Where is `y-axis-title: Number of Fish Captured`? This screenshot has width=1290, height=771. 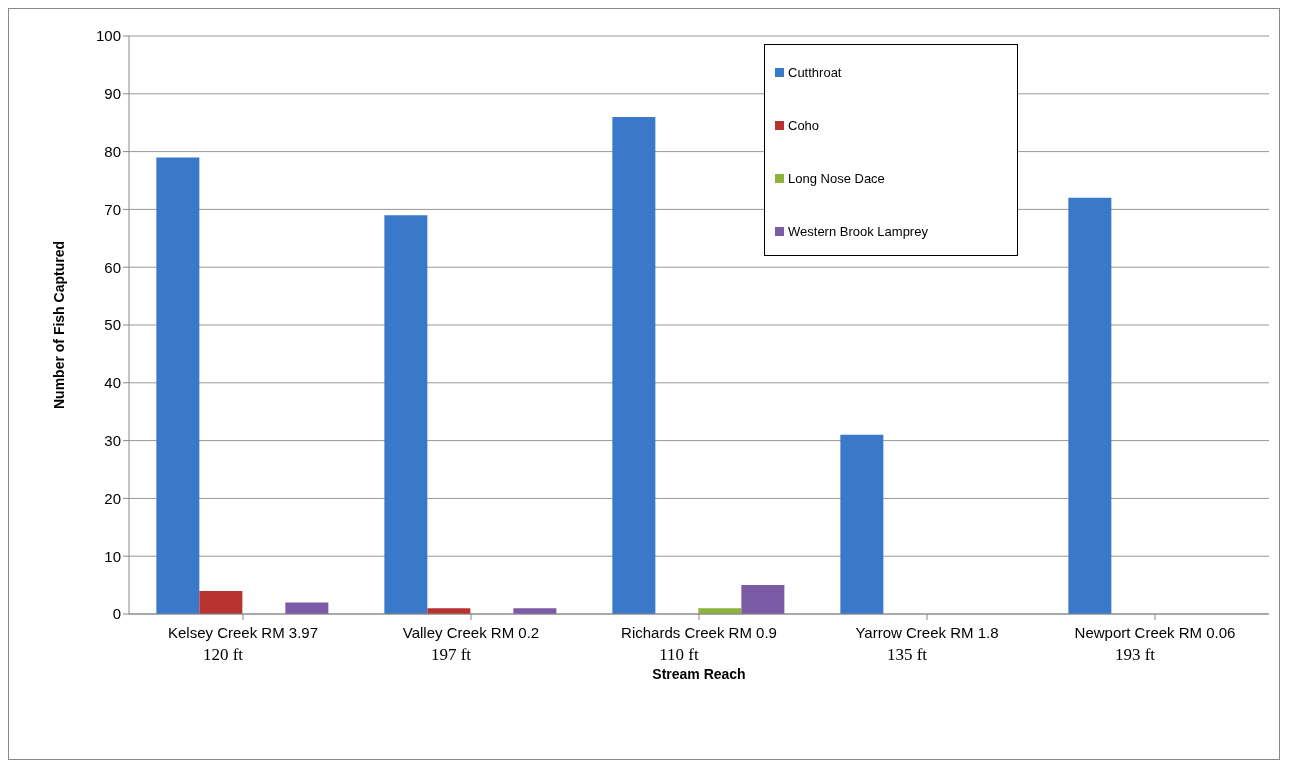 y-axis-title: Number of Fish Captured is located at coordinates (58, 325).